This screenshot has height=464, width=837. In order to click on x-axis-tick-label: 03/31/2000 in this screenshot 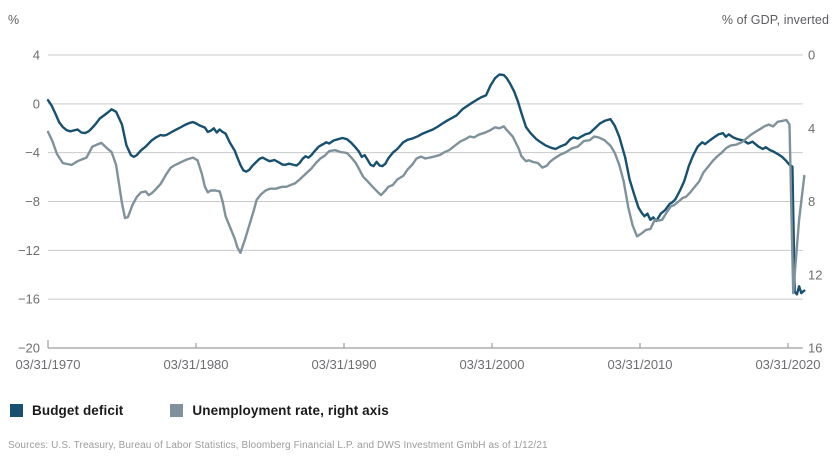, I will do `click(491, 364)`.